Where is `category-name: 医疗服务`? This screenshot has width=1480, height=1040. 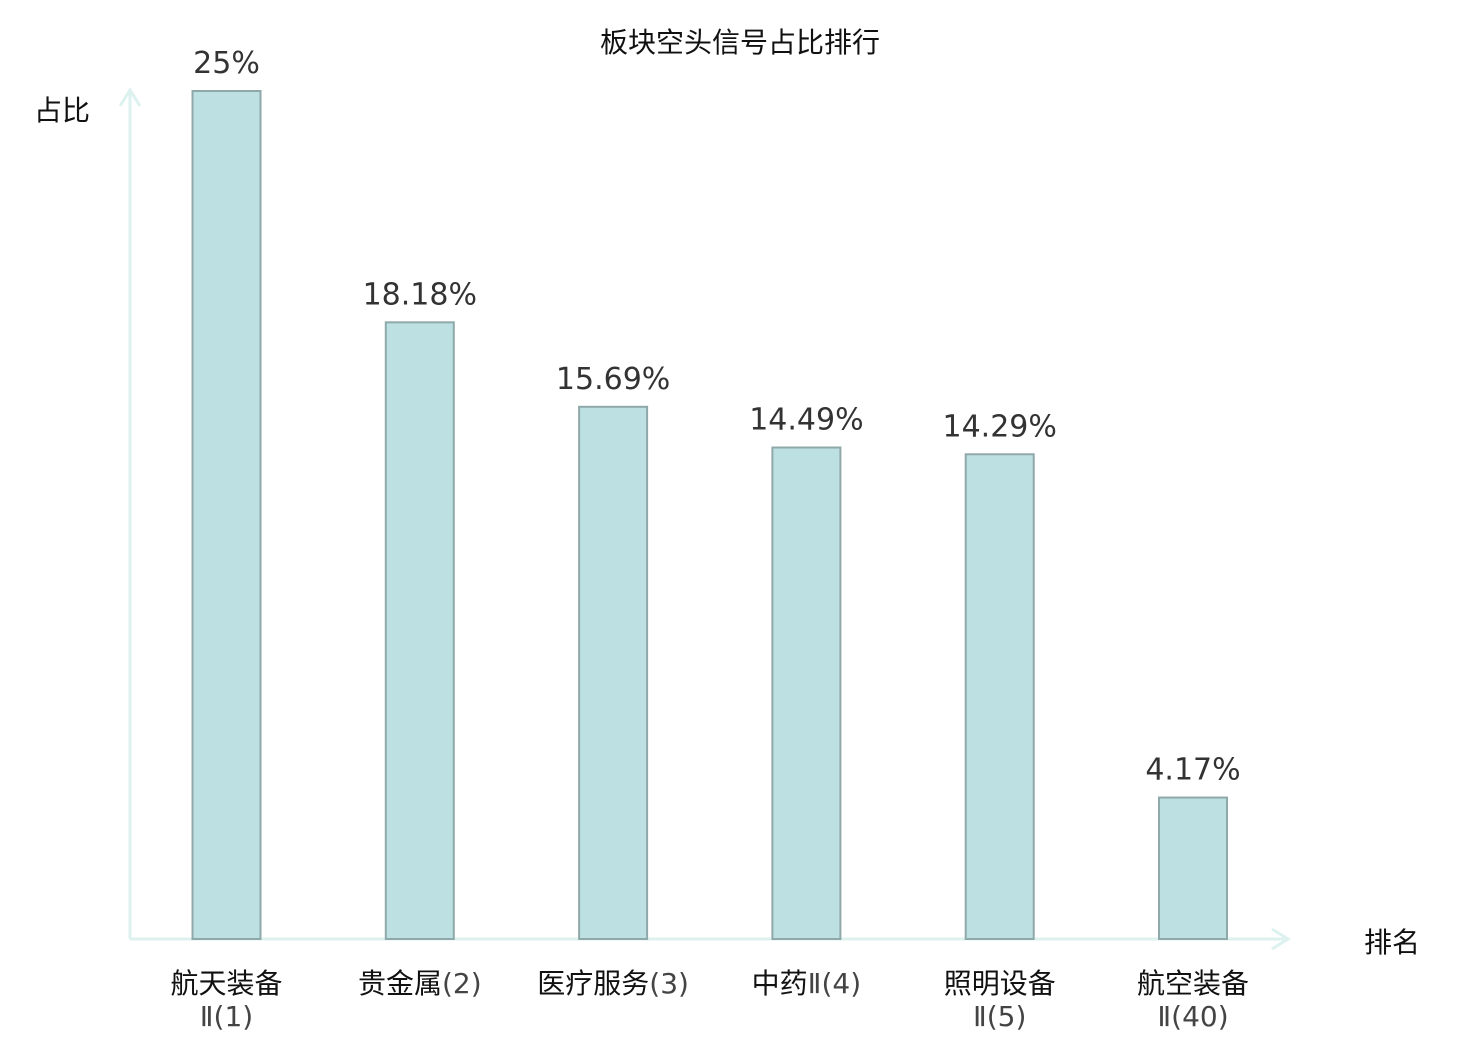
category-name: 医疗服务 is located at coordinates (593, 983).